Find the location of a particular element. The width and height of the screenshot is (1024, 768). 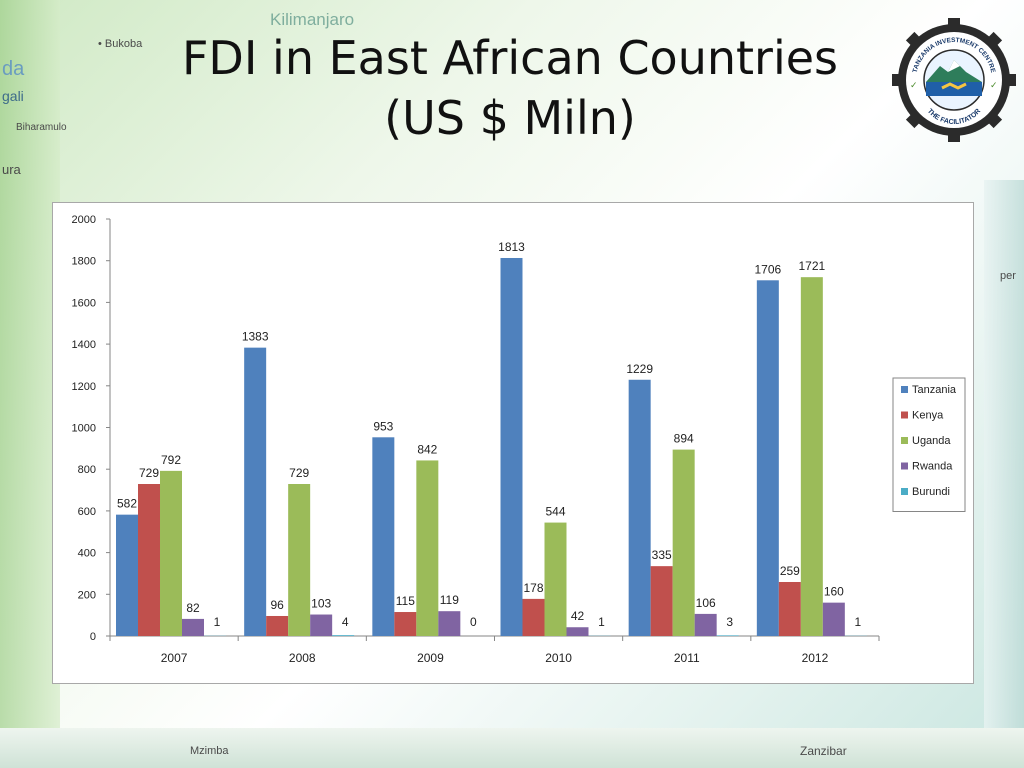

x-category-label: 2010 is located at coordinates (558, 658).